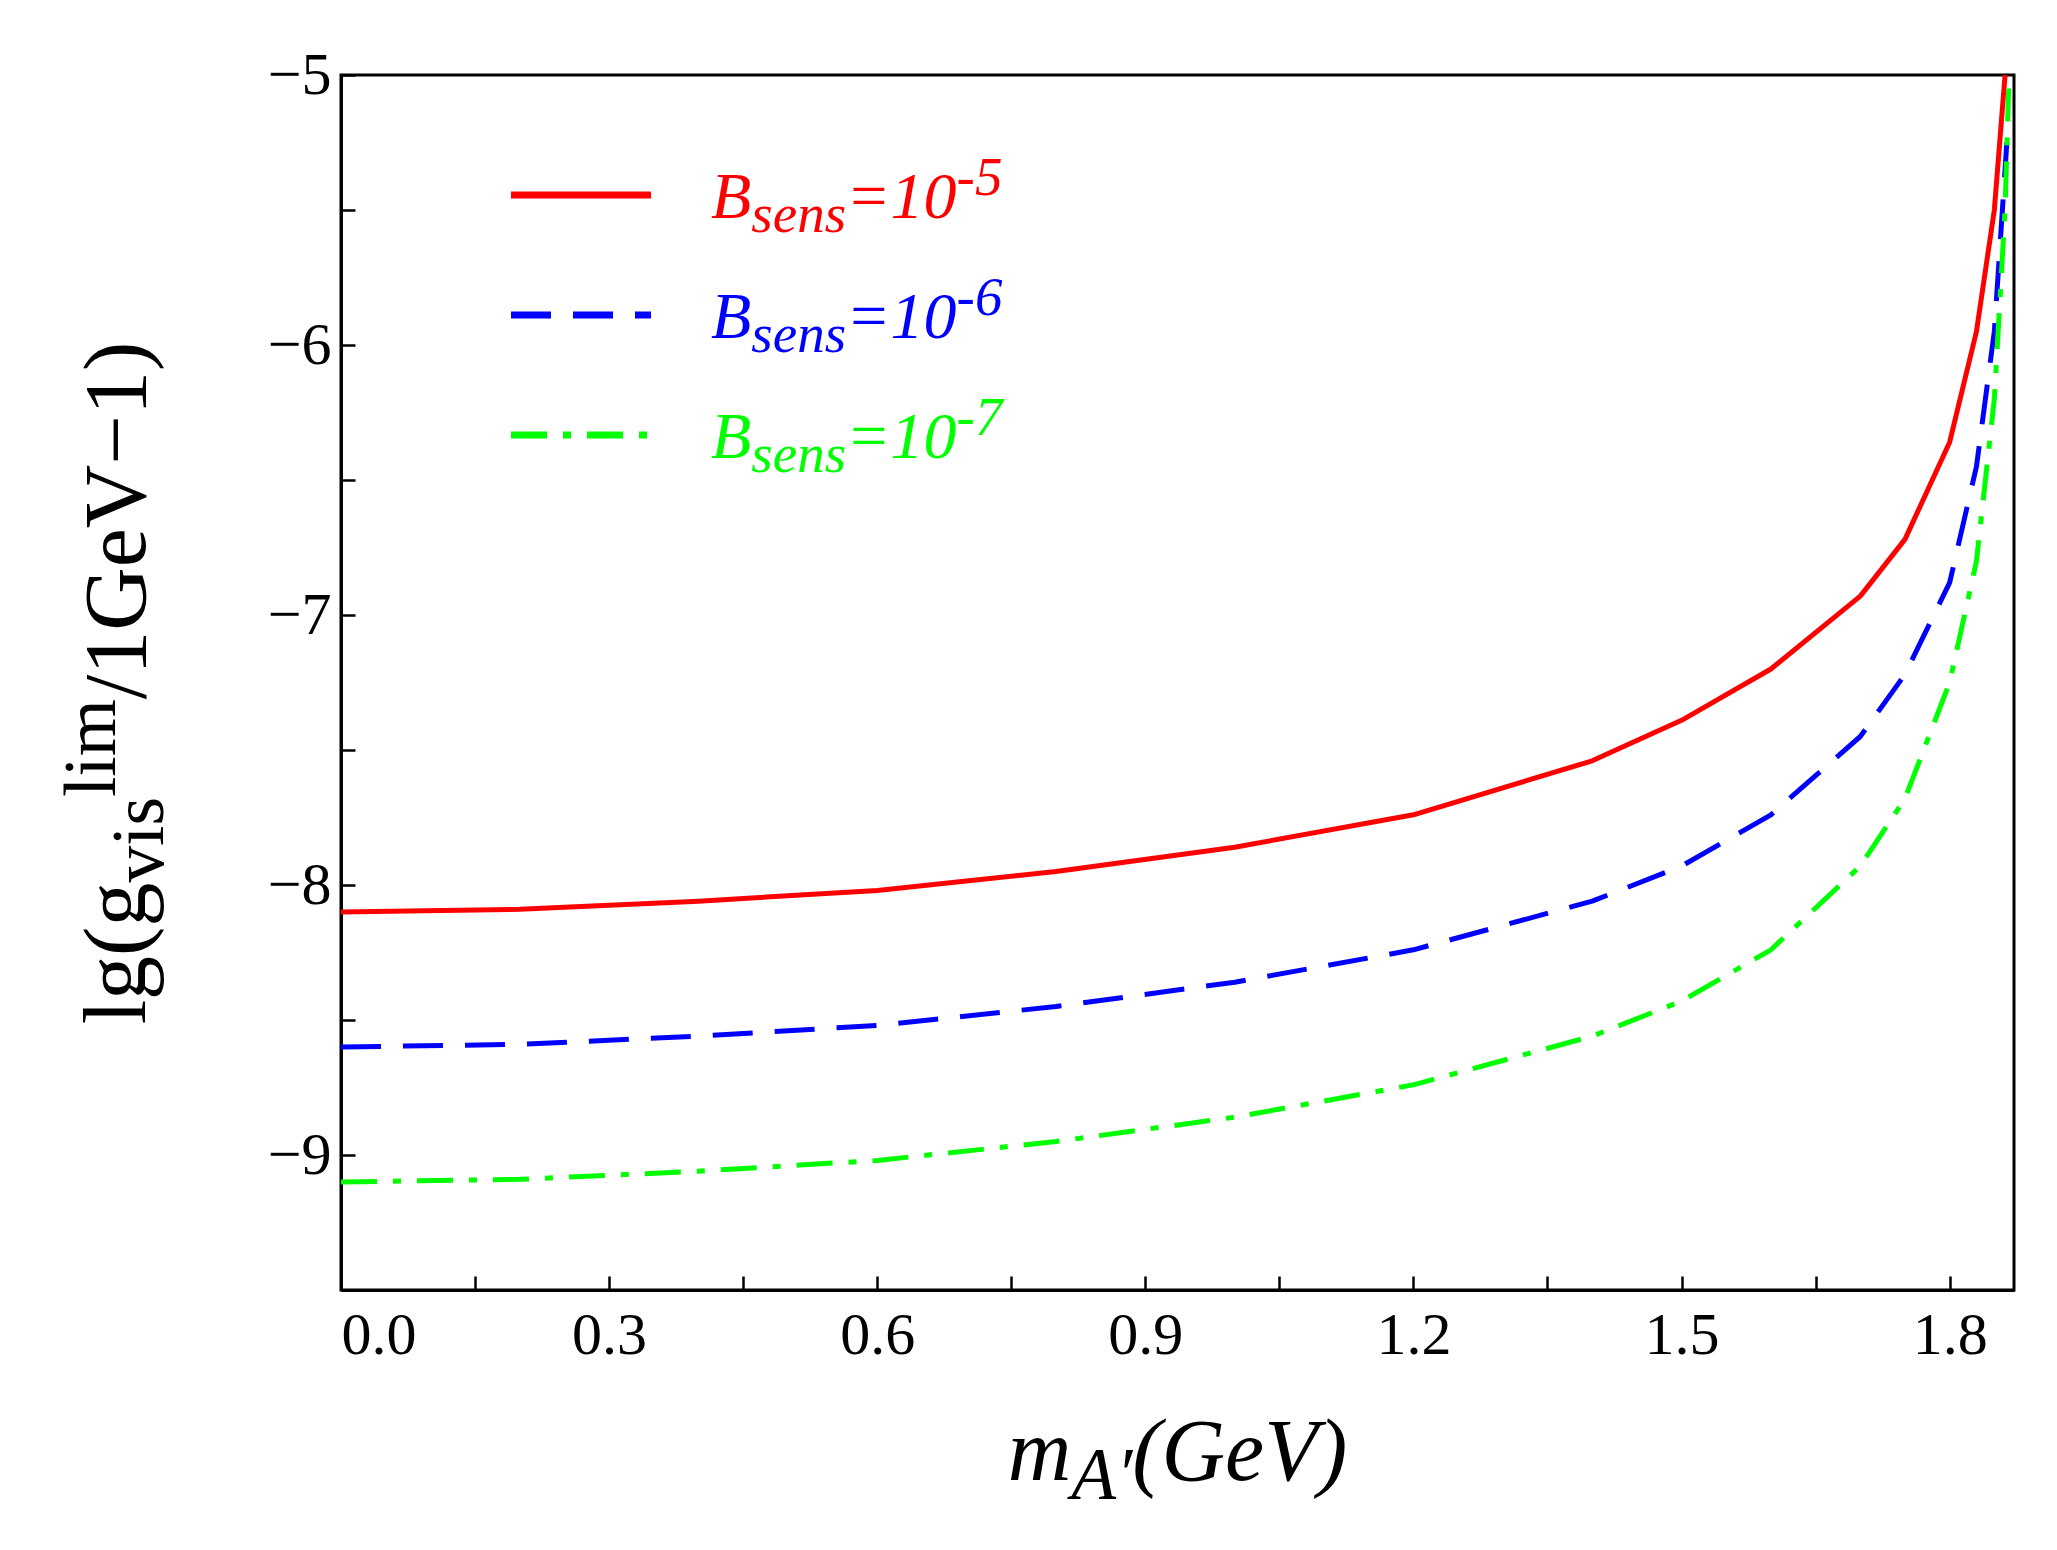  I want to click on x-tick-label: 0.0, so click(379, 1333).